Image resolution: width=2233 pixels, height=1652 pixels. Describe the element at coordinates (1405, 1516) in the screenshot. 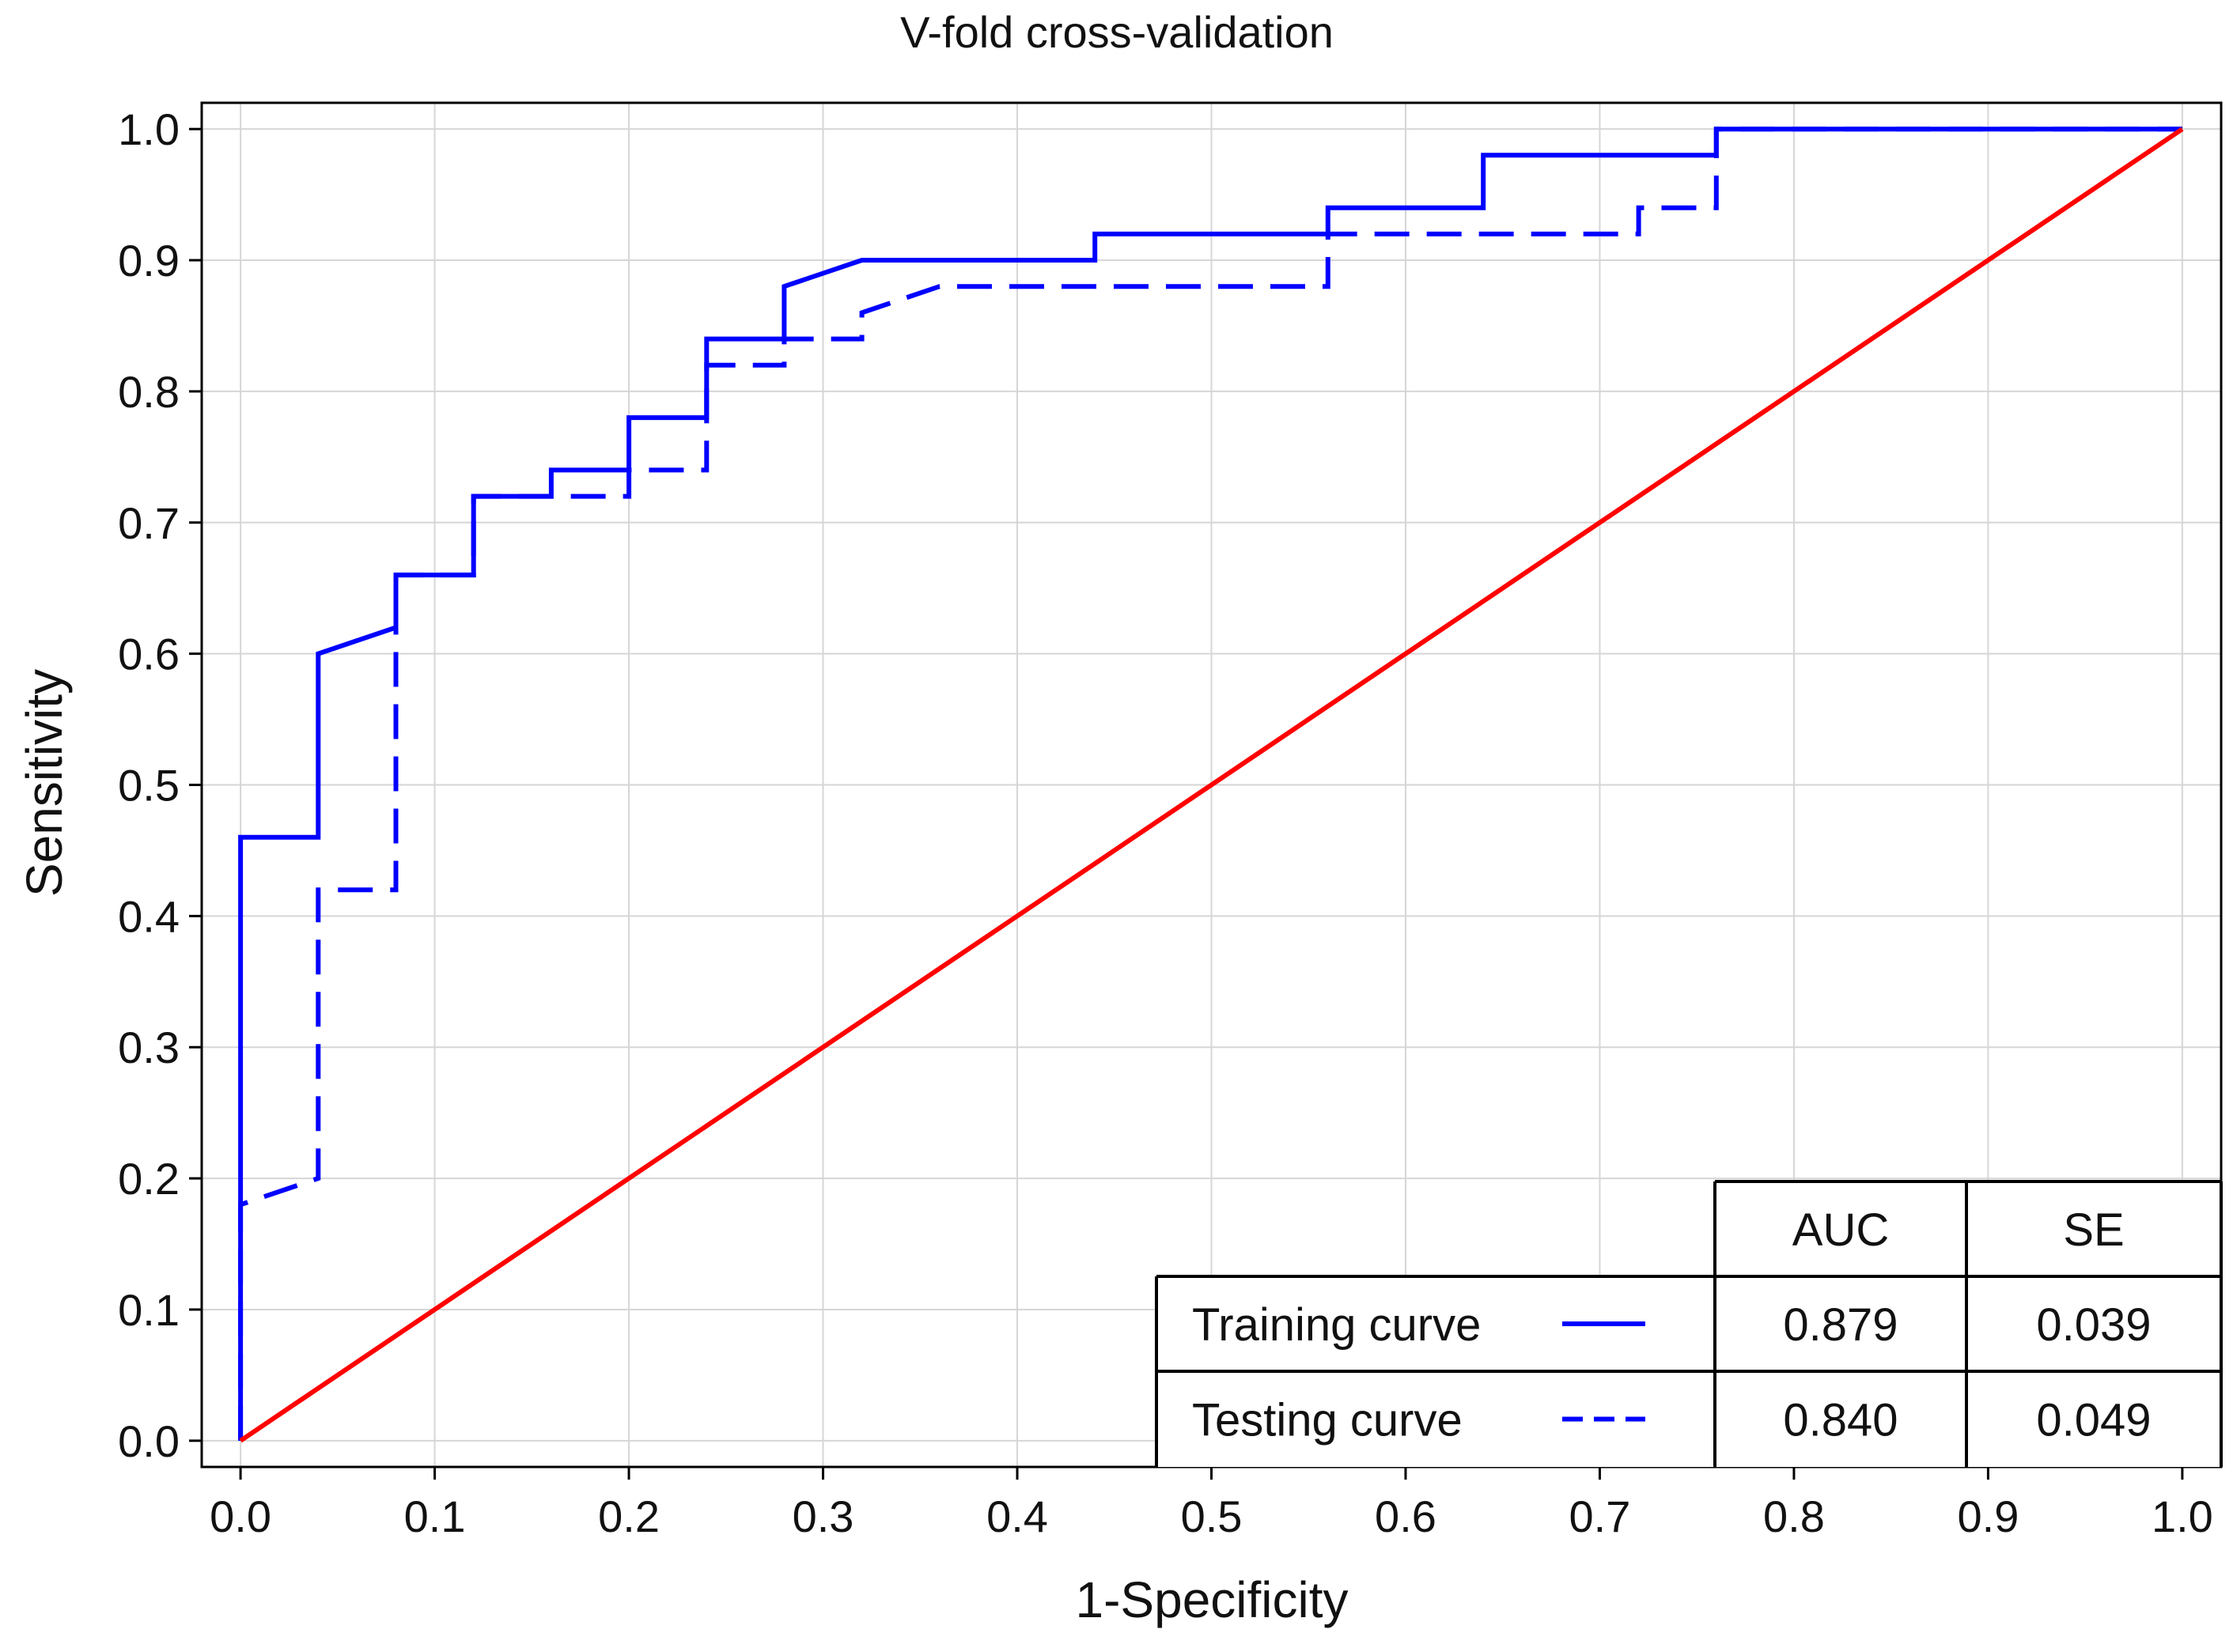

I see `x-tick-label: 0.6` at that location.